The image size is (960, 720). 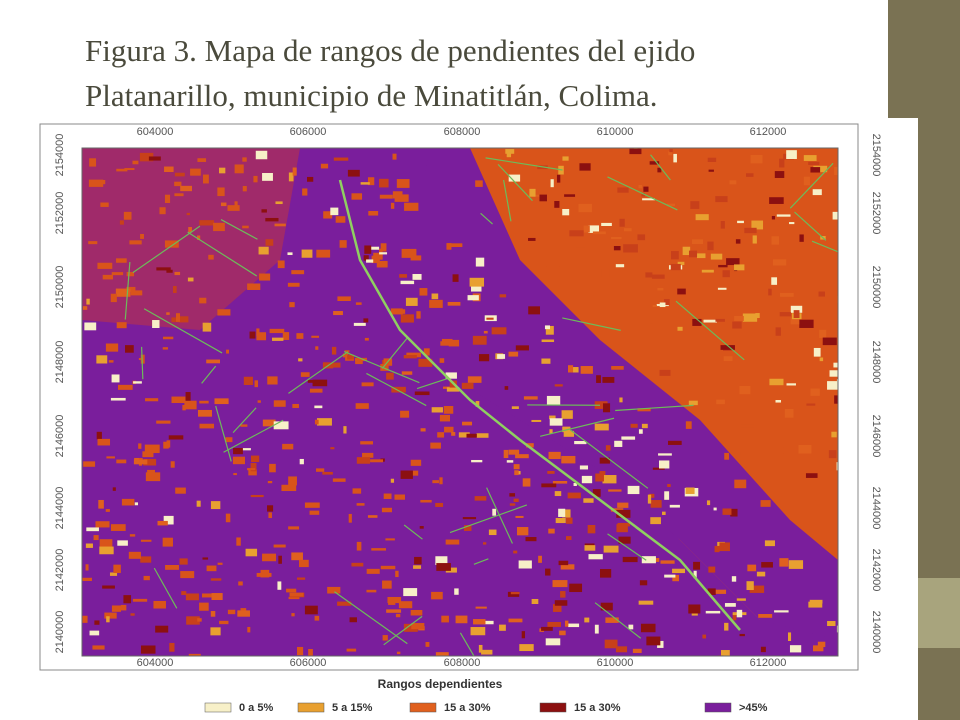 I want to click on y-coordinate-label: 2140000, so click(x=60, y=632).